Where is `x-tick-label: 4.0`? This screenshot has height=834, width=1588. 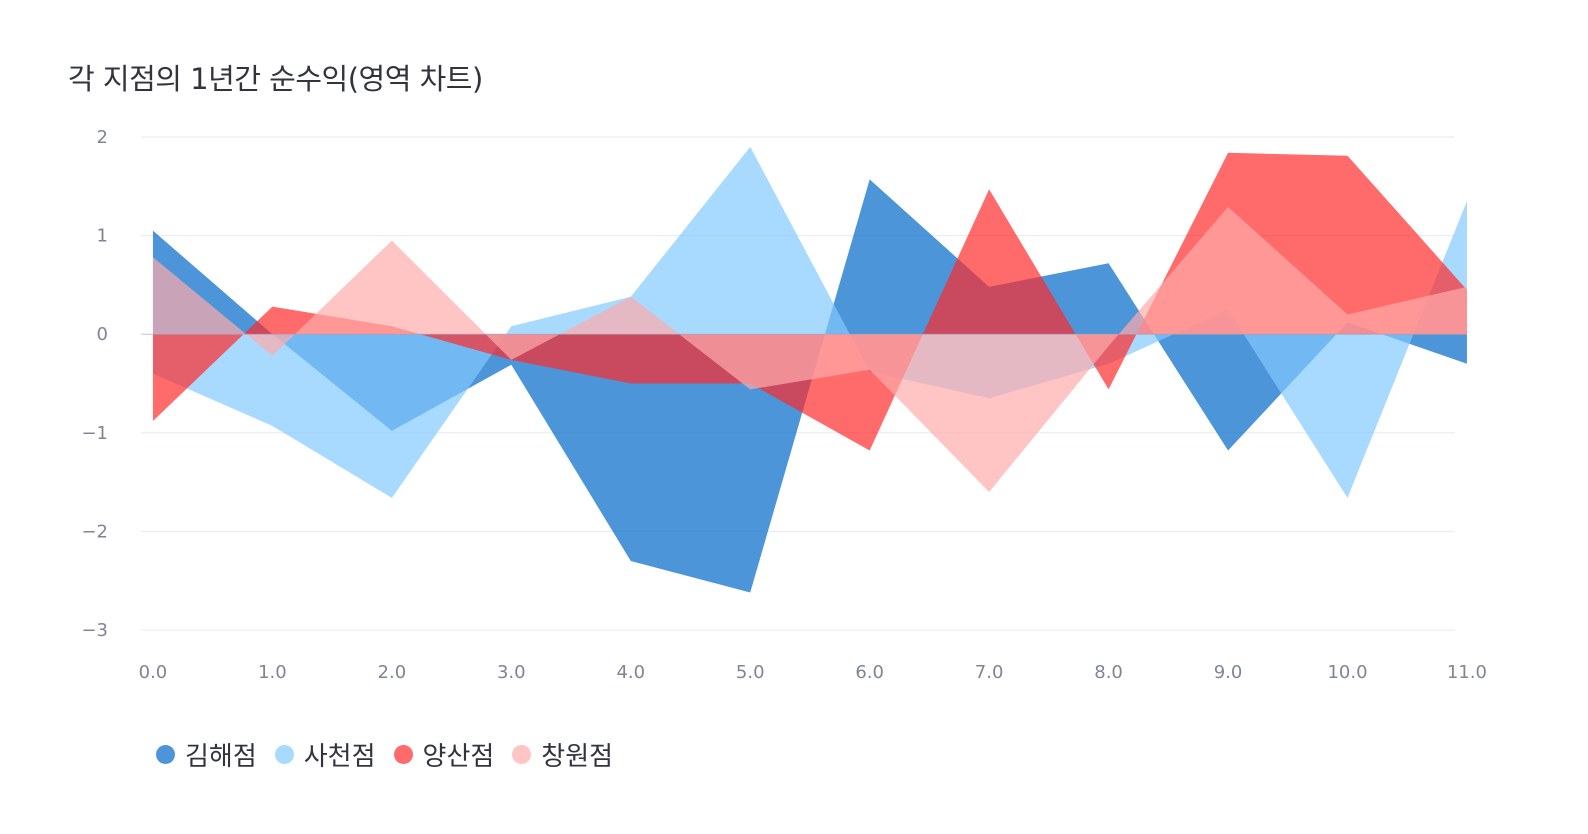
x-tick-label: 4.0 is located at coordinates (630, 672).